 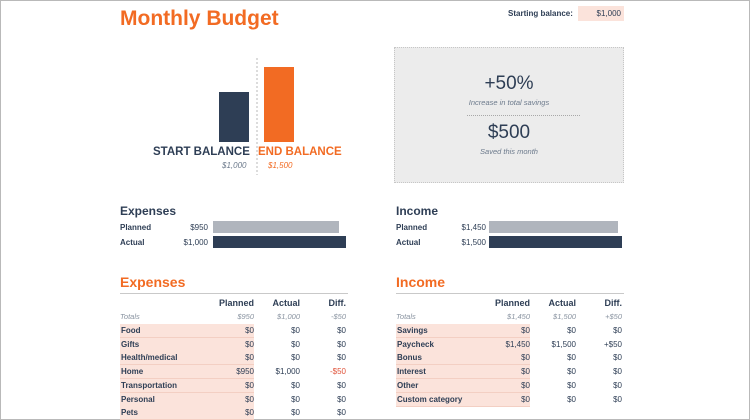 What do you see at coordinates (199, 18) in the screenshot?
I see `page-title: Monthly Budget` at bounding box center [199, 18].